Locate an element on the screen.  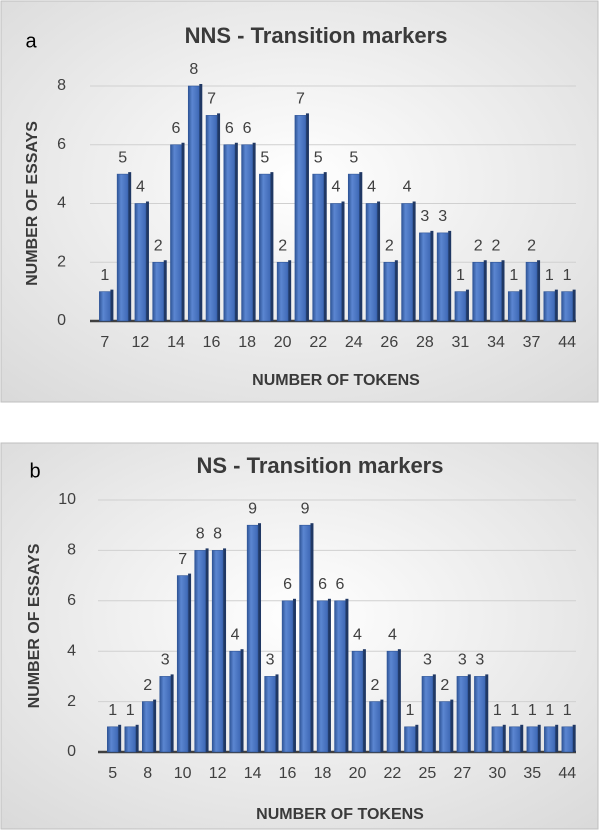
x-tick-label: 5 is located at coordinates (112, 773).